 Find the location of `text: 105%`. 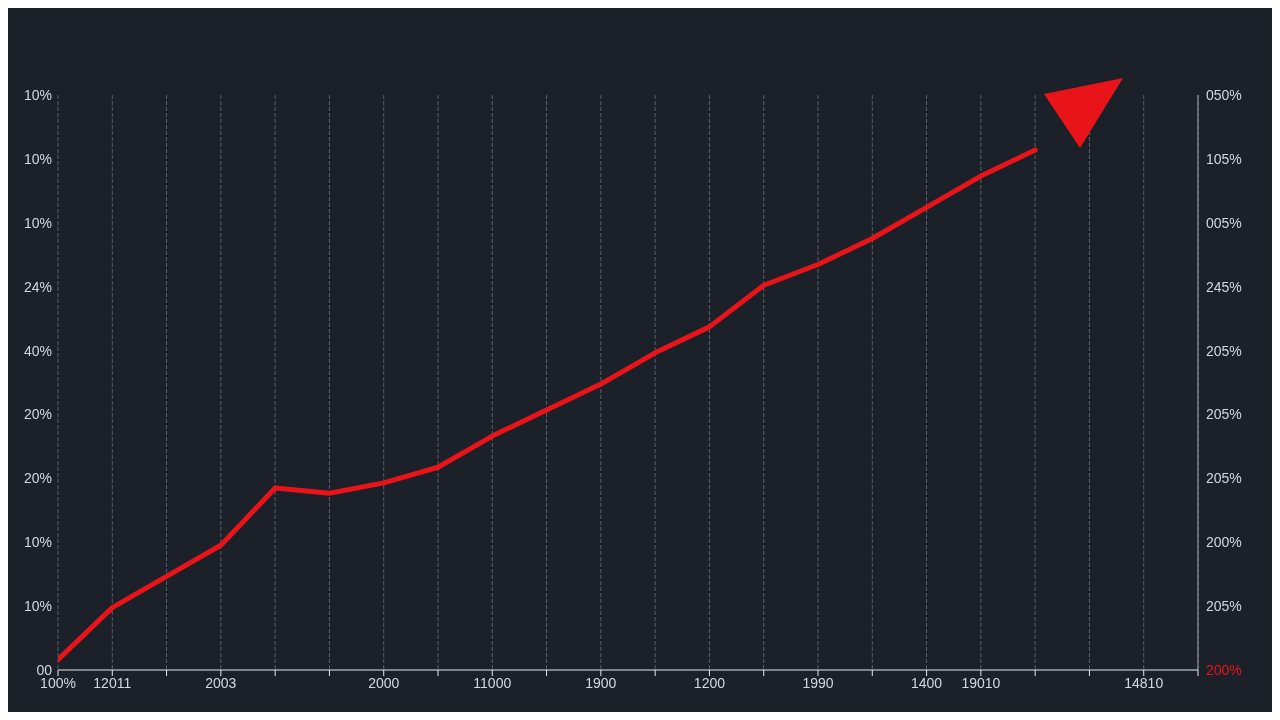

text: 105% is located at coordinates (1224, 158).